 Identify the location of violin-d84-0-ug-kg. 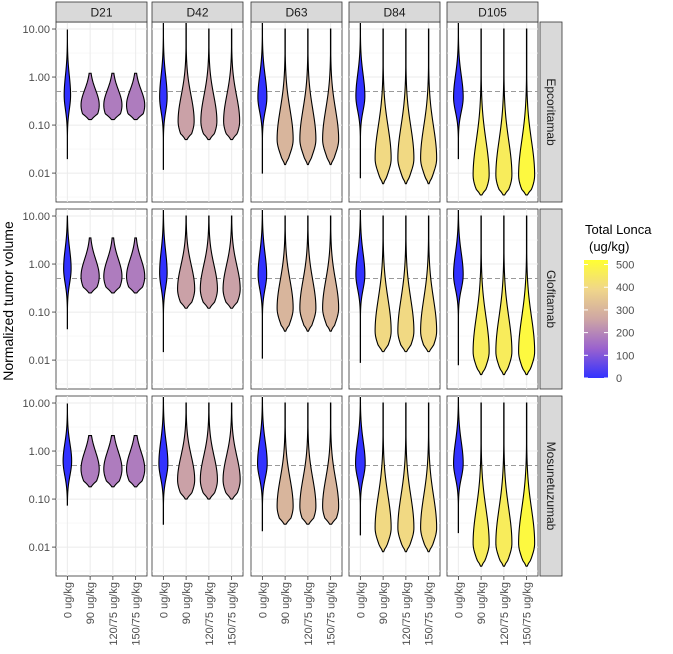
(360, 466).